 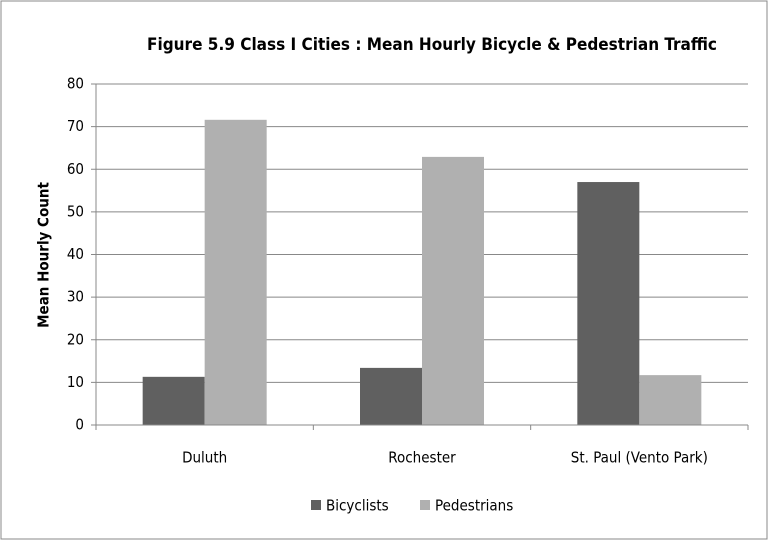 What do you see at coordinates (422, 458) in the screenshot?
I see `x-tick-label: Rochester` at bounding box center [422, 458].